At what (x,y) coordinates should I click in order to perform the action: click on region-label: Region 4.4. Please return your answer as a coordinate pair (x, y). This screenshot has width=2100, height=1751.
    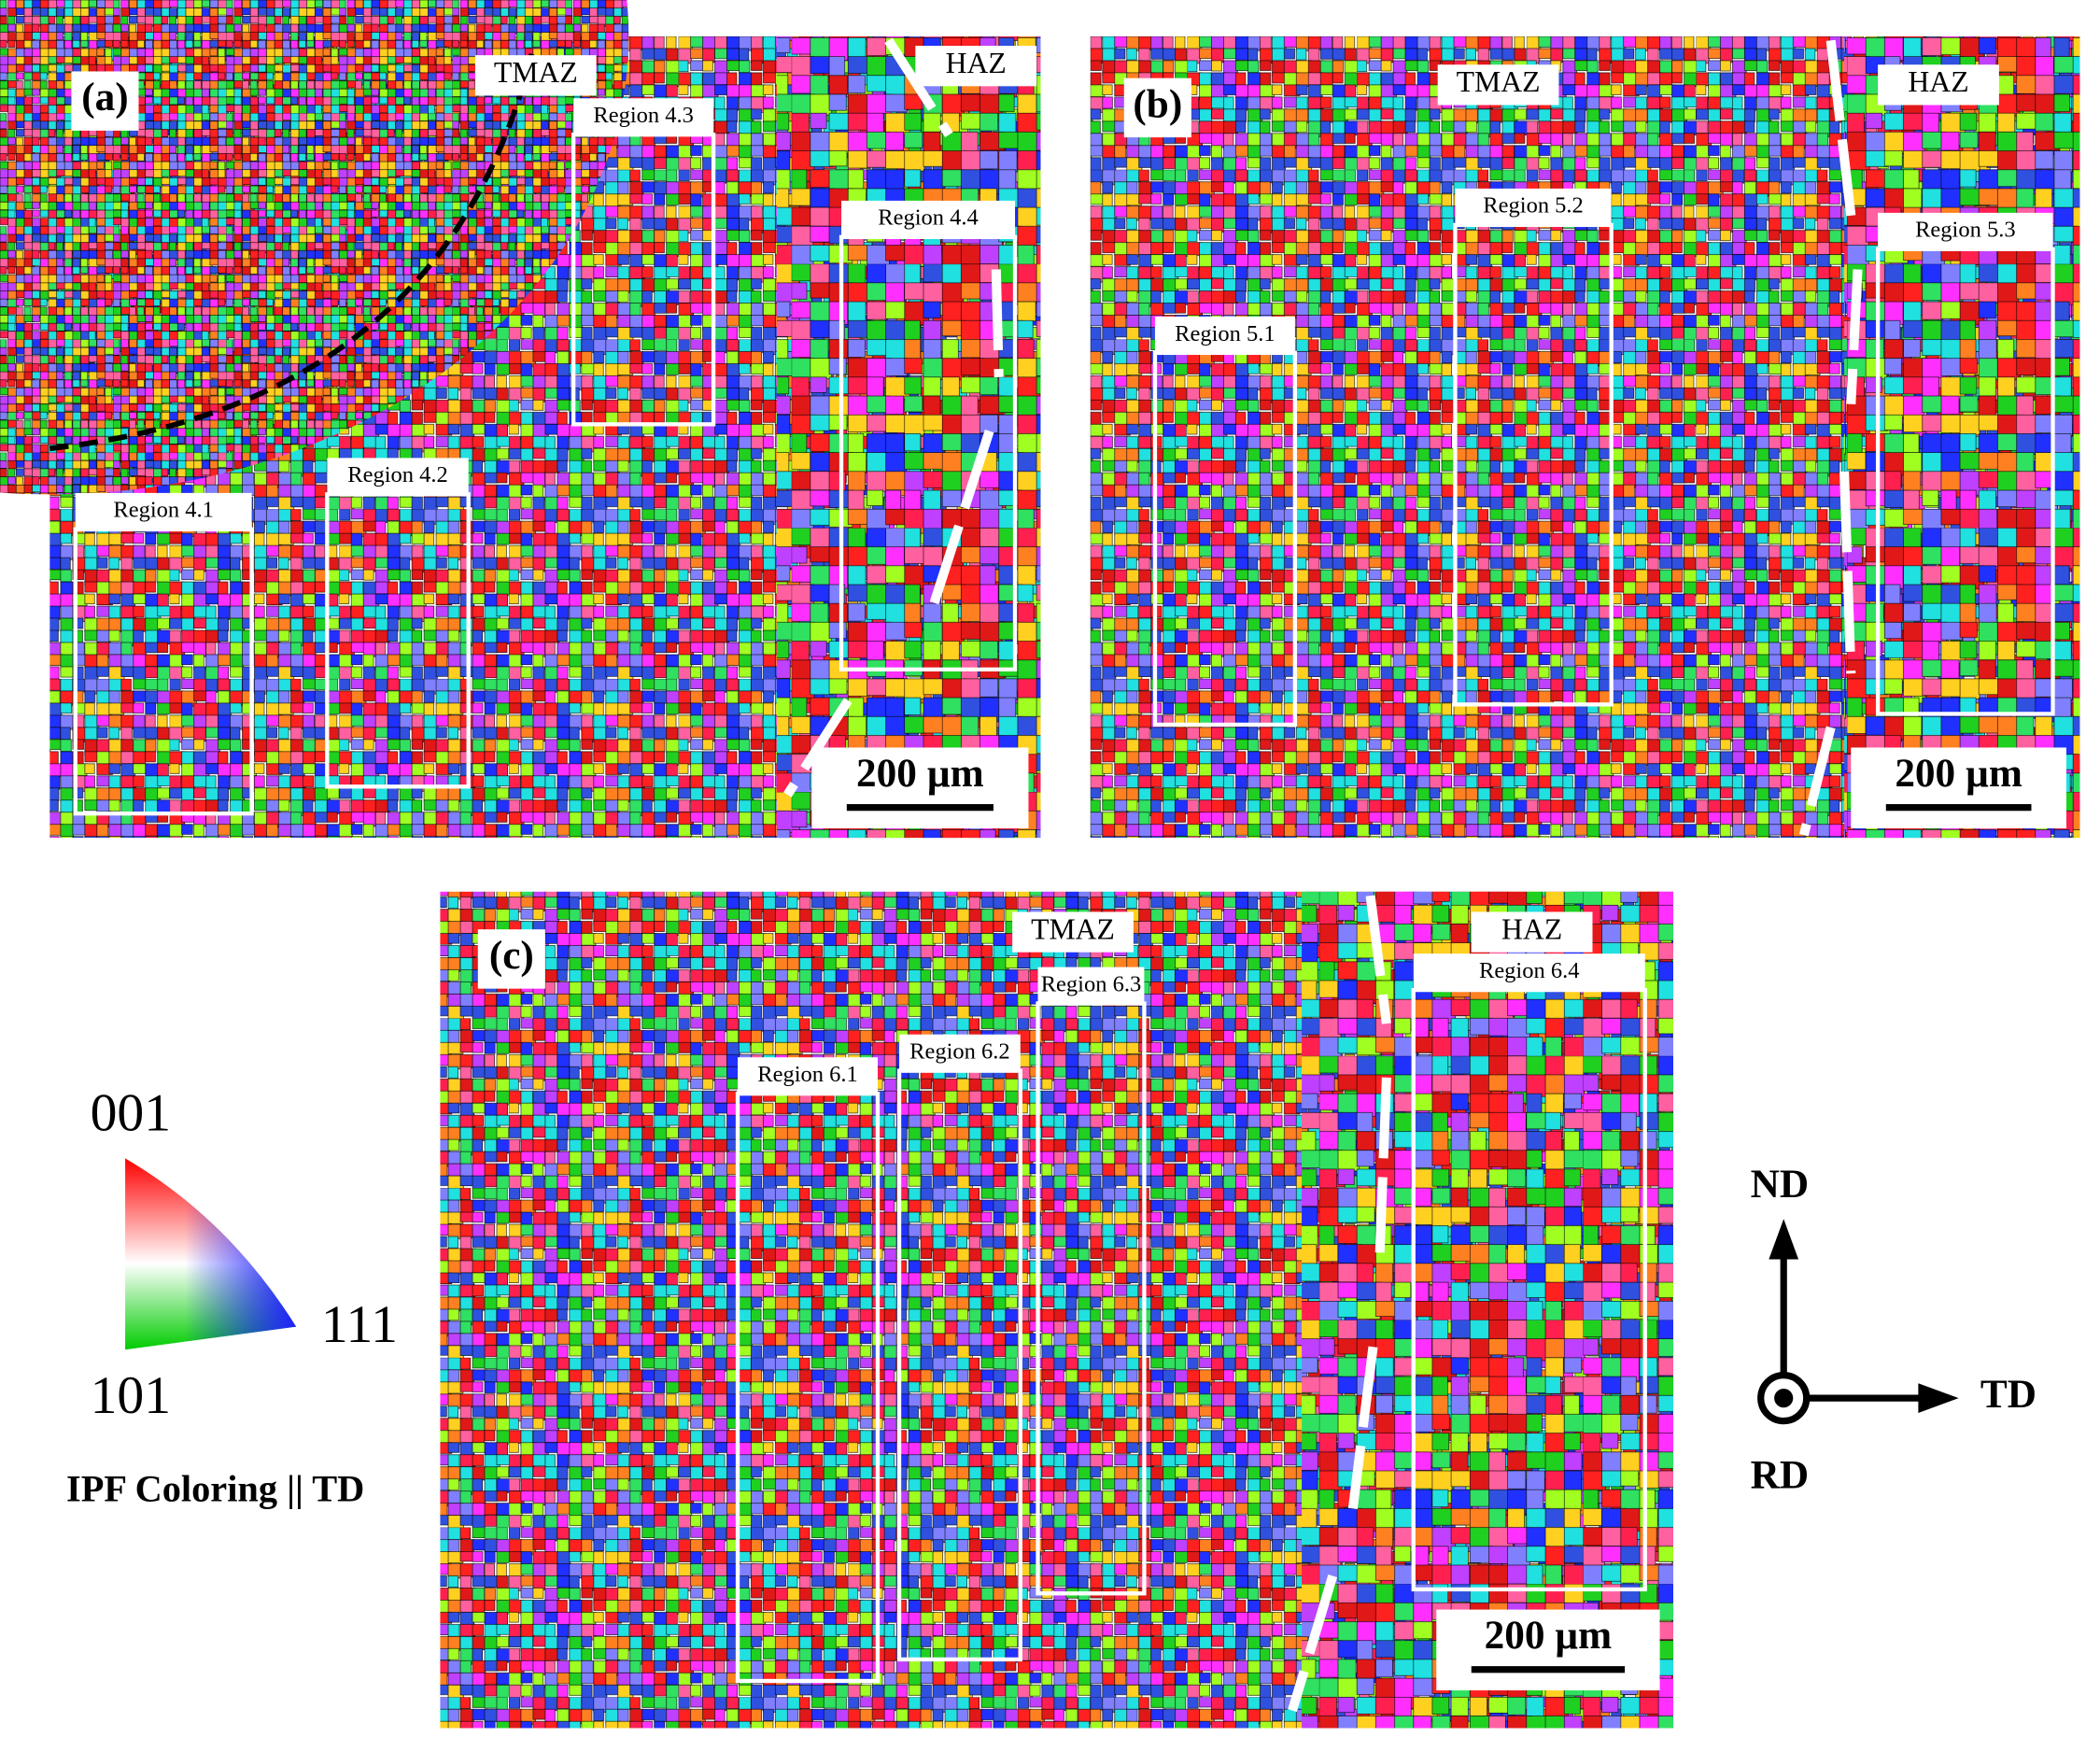
    Looking at the image, I should click on (928, 218).